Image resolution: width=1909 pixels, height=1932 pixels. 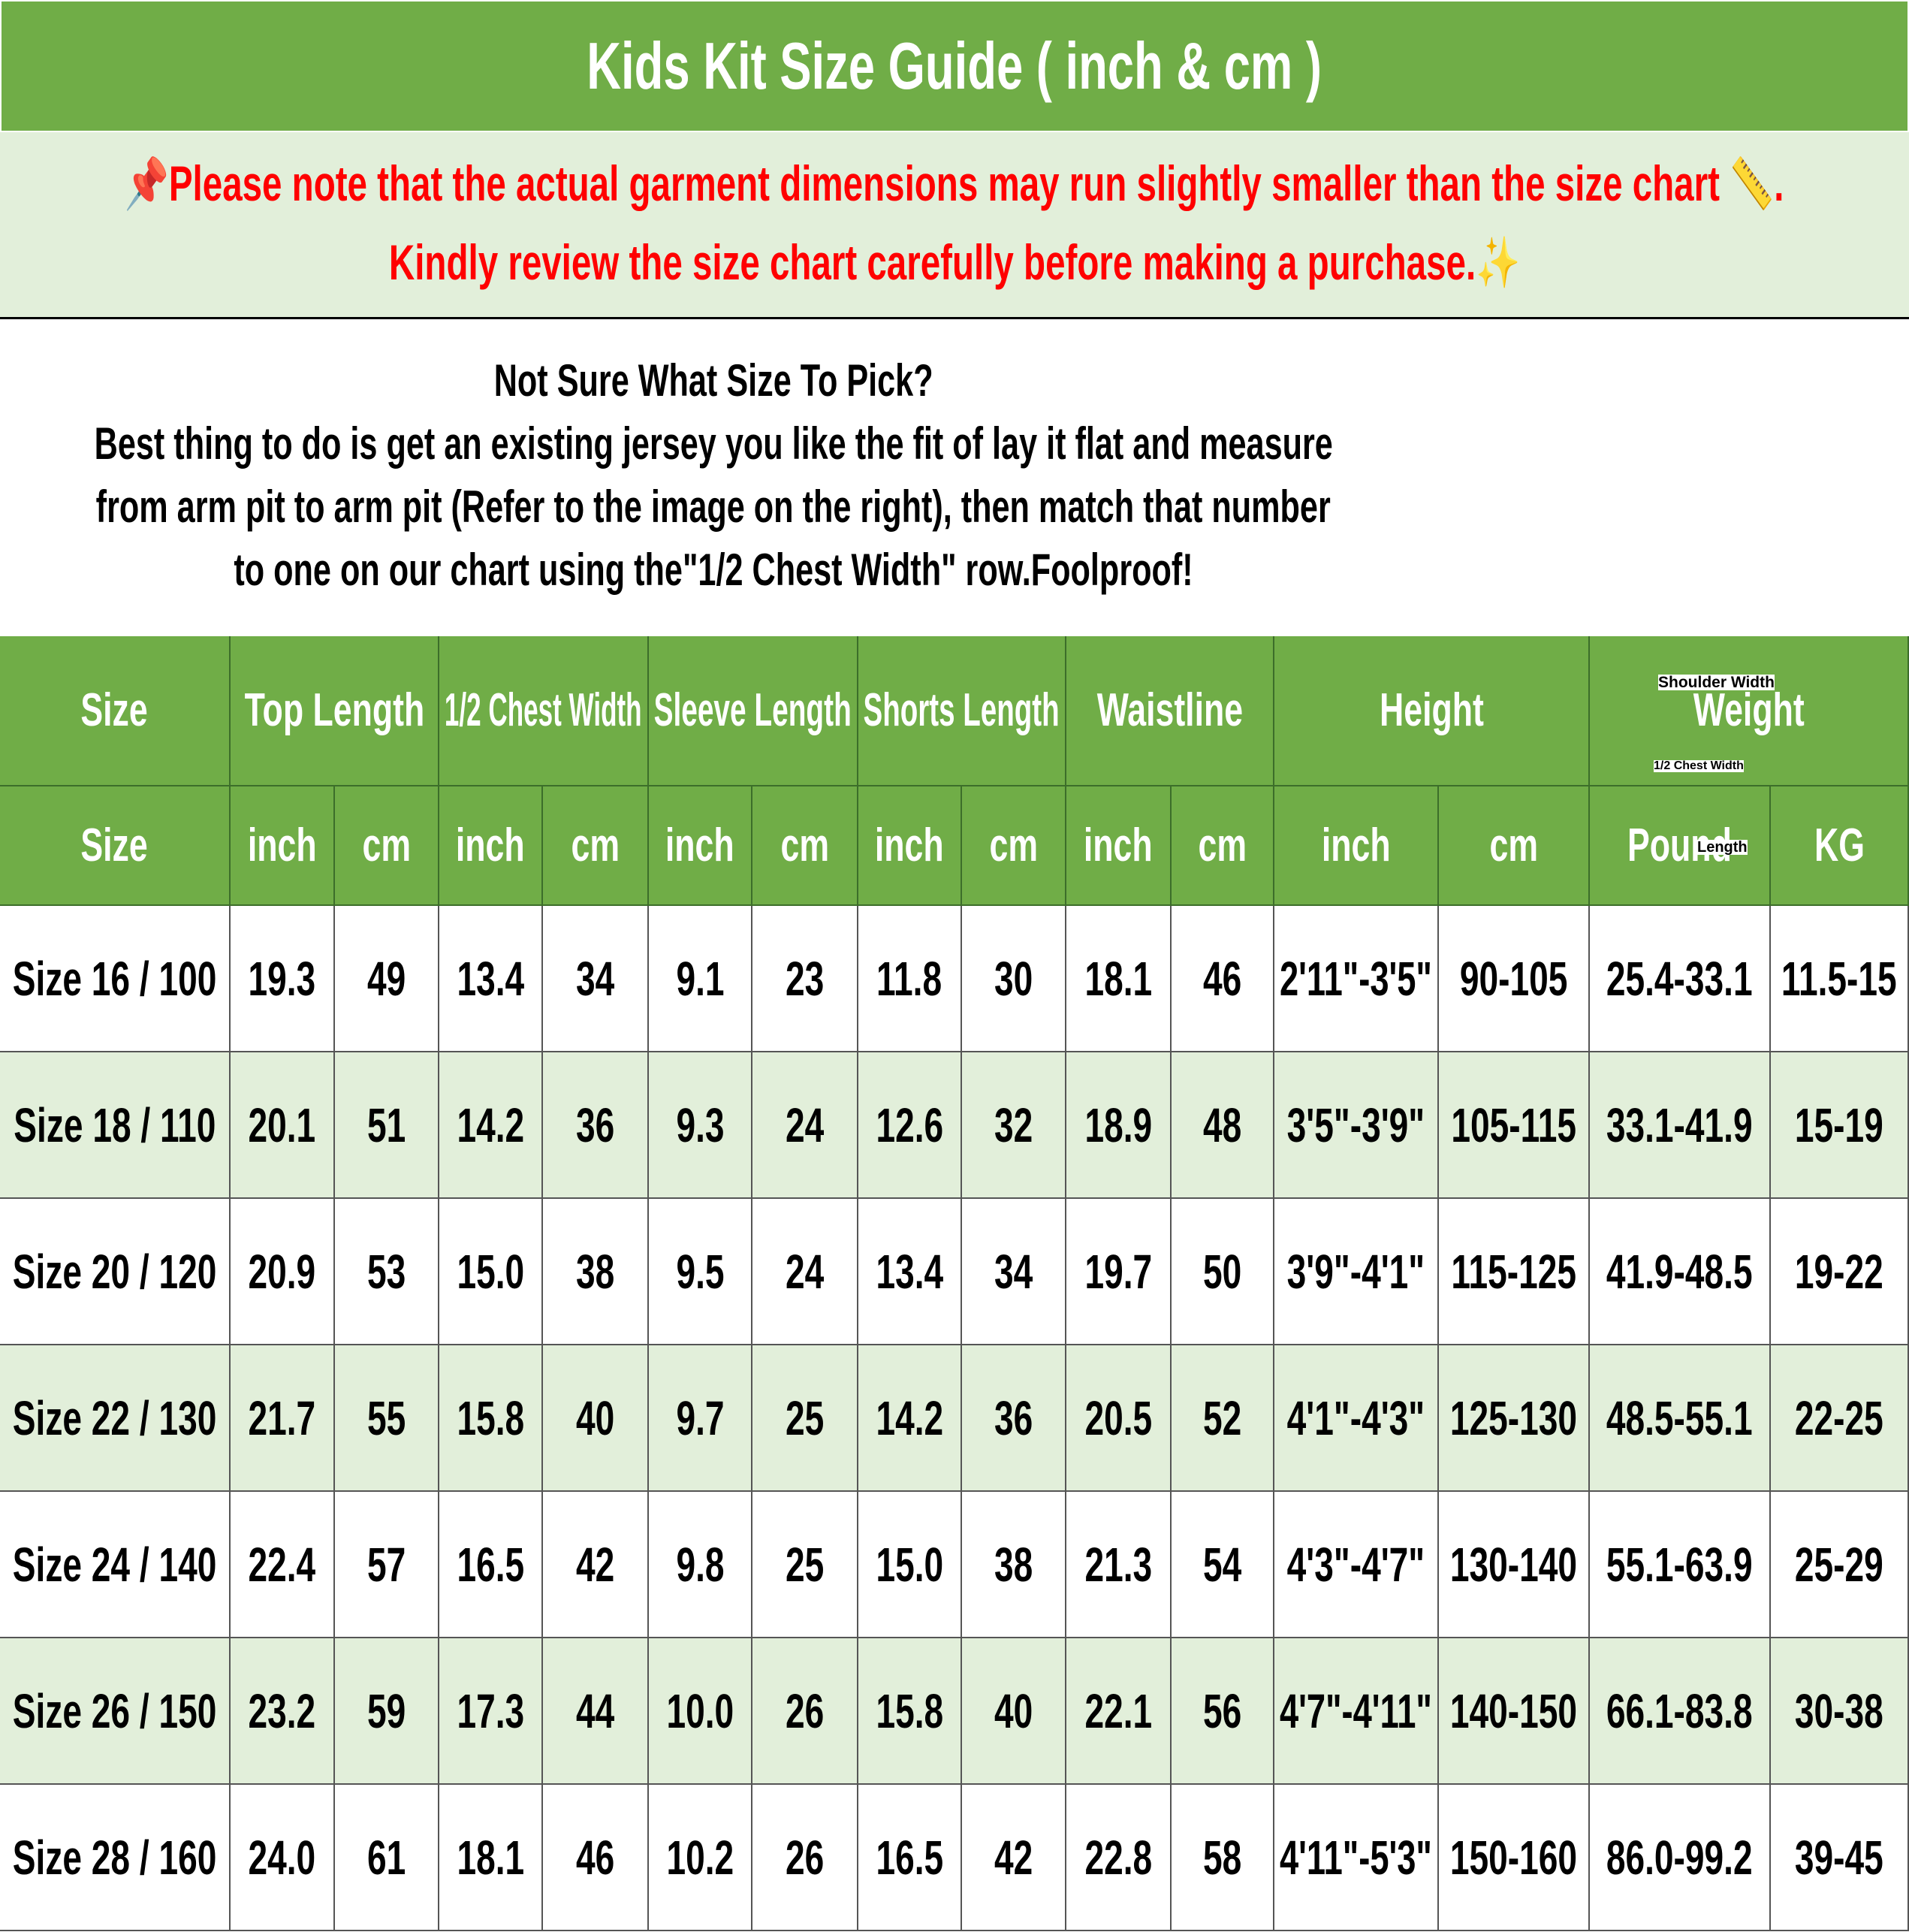 What do you see at coordinates (1840, 1418) in the screenshot?
I see `table-cell: 22-25` at bounding box center [1840, 1418].